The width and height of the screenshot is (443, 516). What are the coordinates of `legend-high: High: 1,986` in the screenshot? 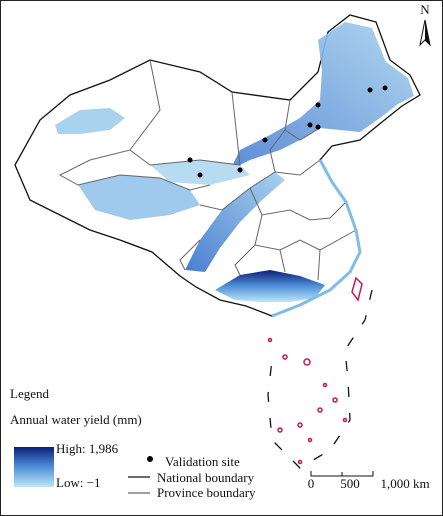 It's located at (87, 448).